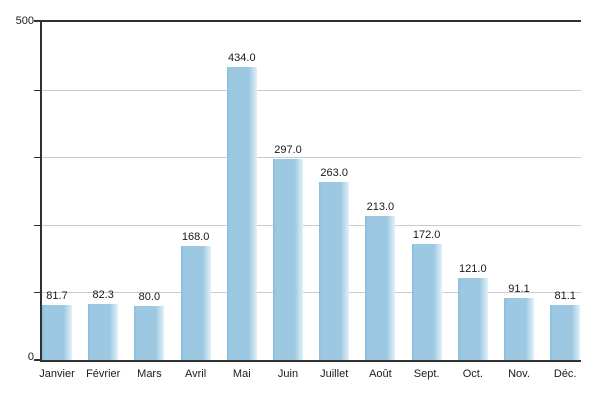 The image size is (600, 400). What do you see at coordinates (288, 374) in the screenshot?
I see `x-axis-label: Juin` at bounding box center [288, 374].